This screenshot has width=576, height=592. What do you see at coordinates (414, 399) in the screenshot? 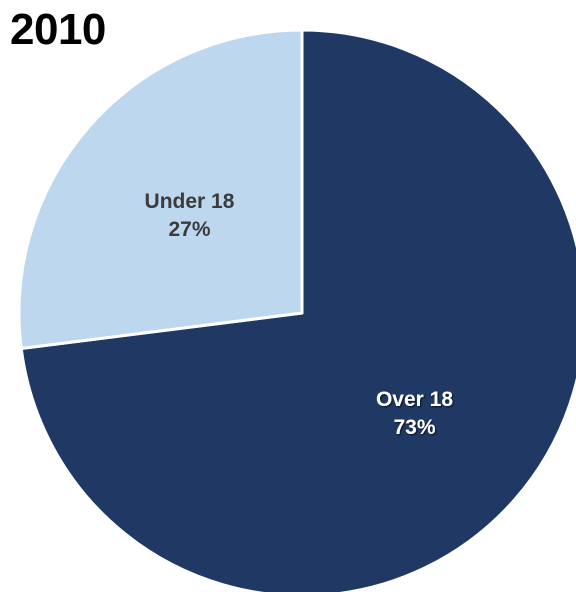
I see `slice-label-over-18: Over 18` at bounding box center [414, 399].